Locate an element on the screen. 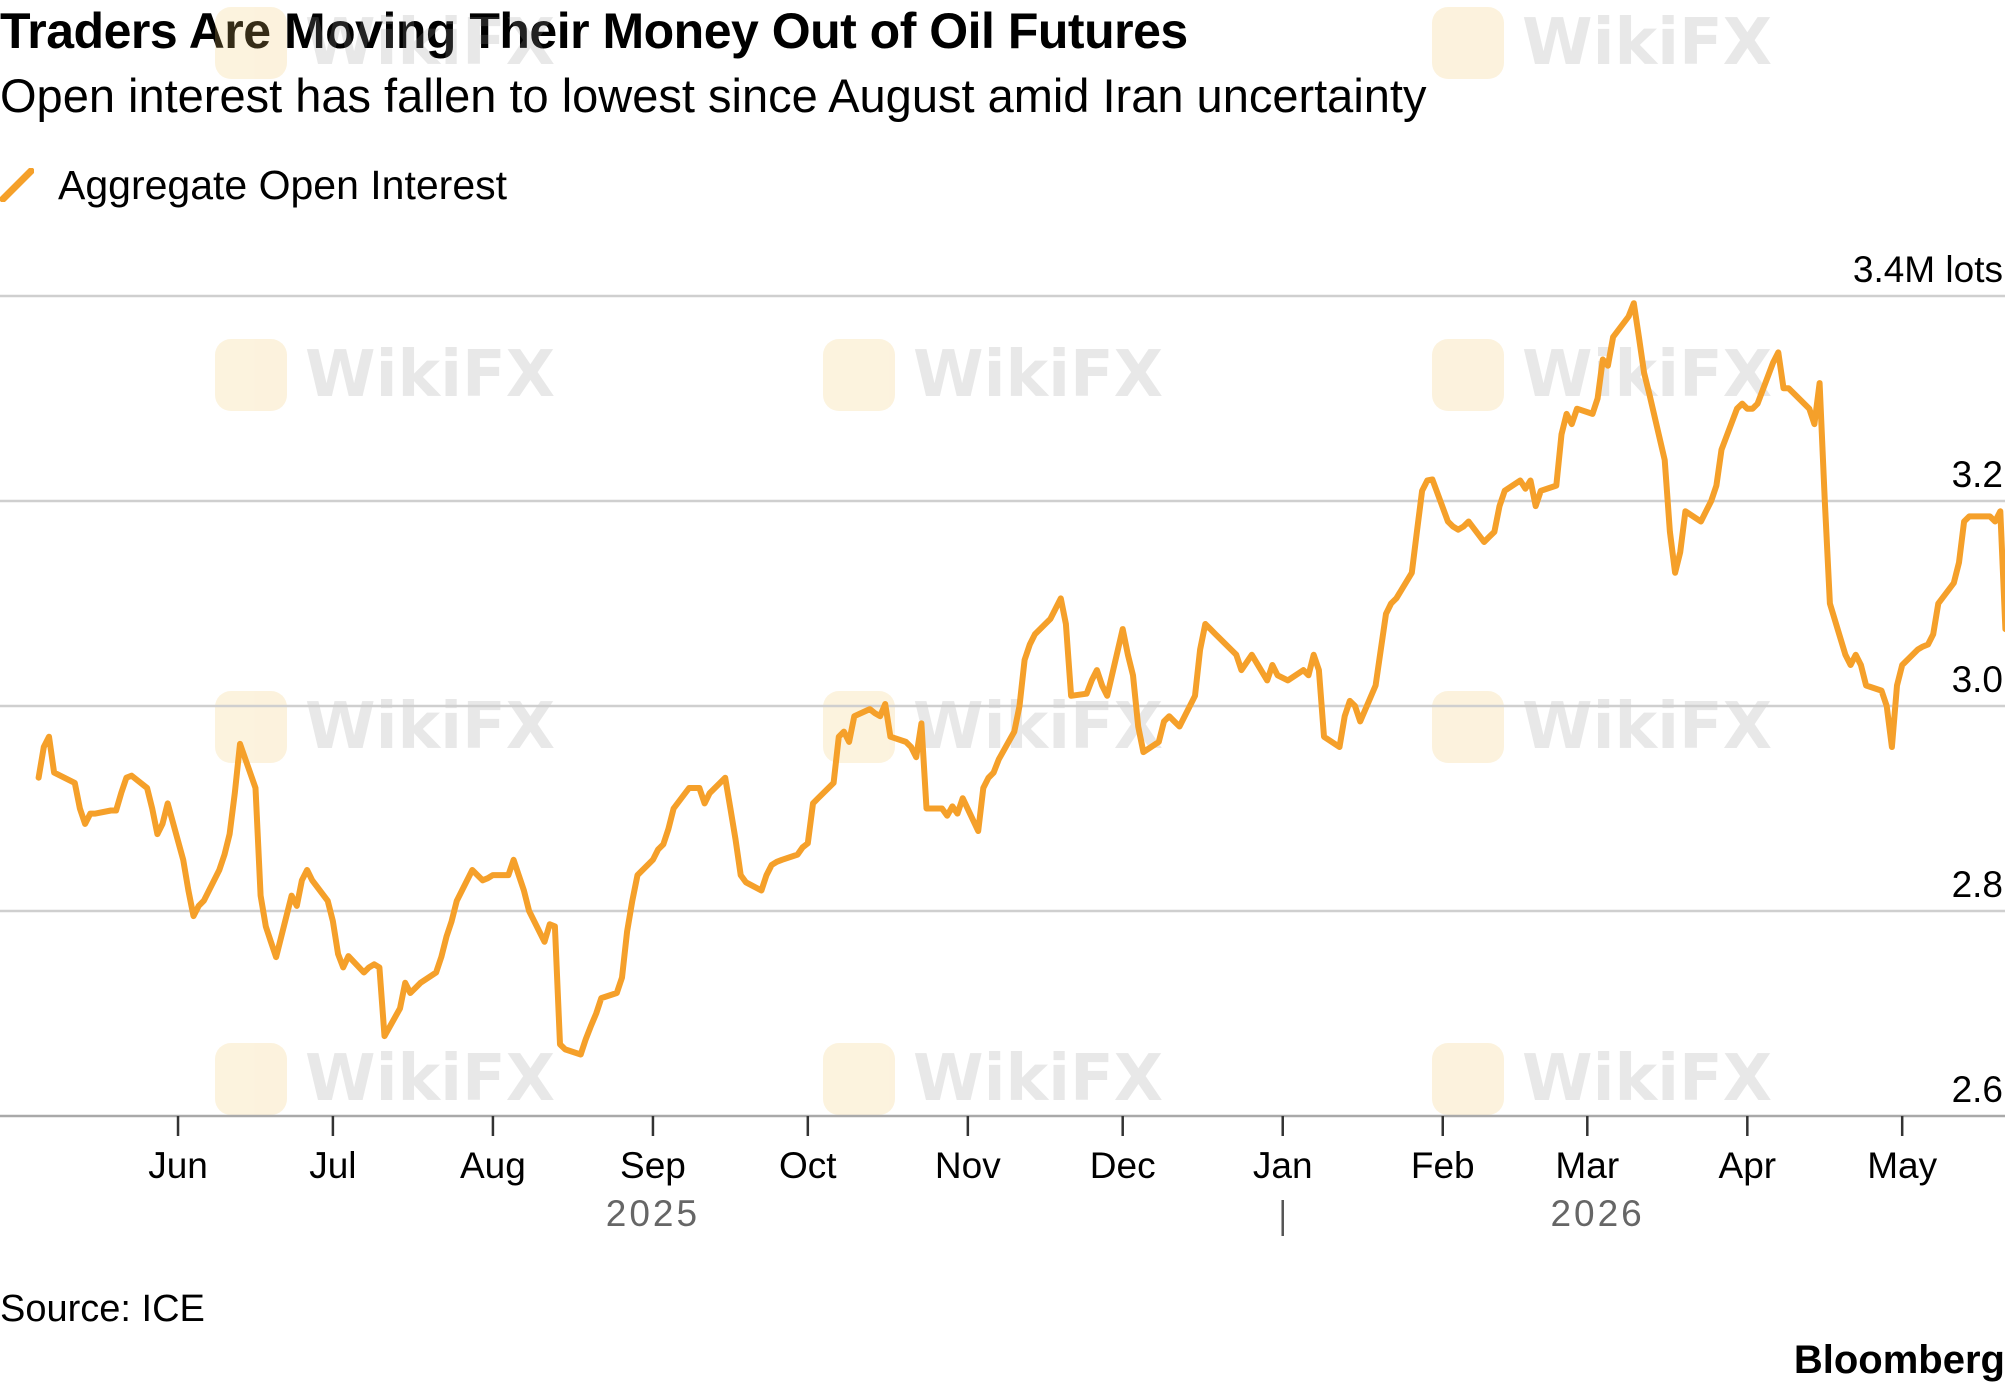  y-tick-label: 3.2 is located at coordinates (1977, 474).